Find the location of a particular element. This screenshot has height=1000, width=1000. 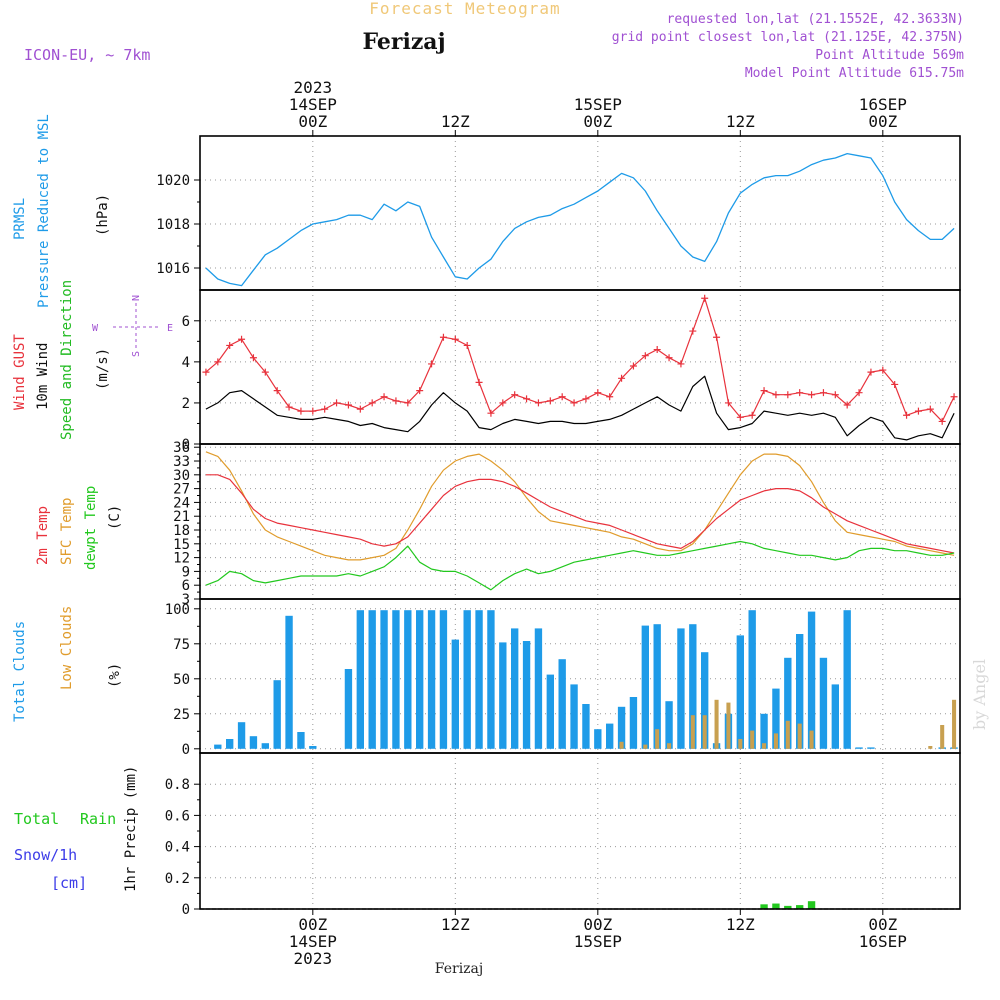

dewpt-label: dewpt Temp is located at coordinates (91, 528).